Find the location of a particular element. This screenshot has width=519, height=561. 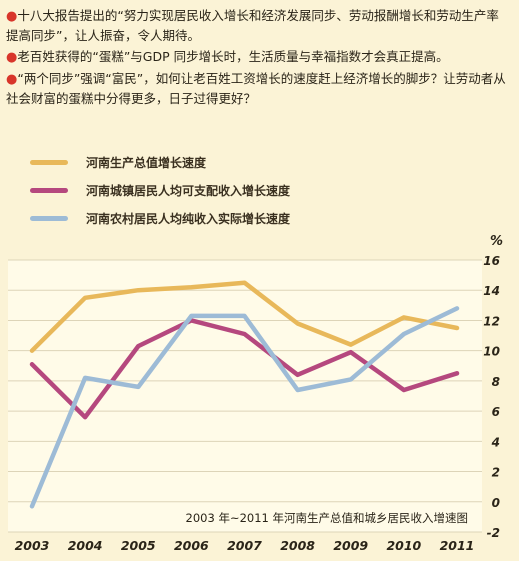

x-tick-label: 2006 is located at coordinates (191, 545).